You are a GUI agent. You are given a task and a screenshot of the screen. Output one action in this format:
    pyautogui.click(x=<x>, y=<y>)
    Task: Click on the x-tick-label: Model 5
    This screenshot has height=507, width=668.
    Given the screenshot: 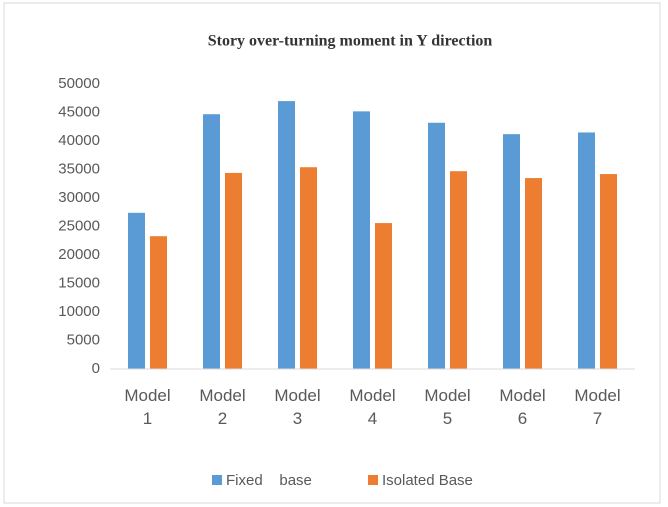 What is the action you would take?
    pyautogui.click(x=447, y=407)
    